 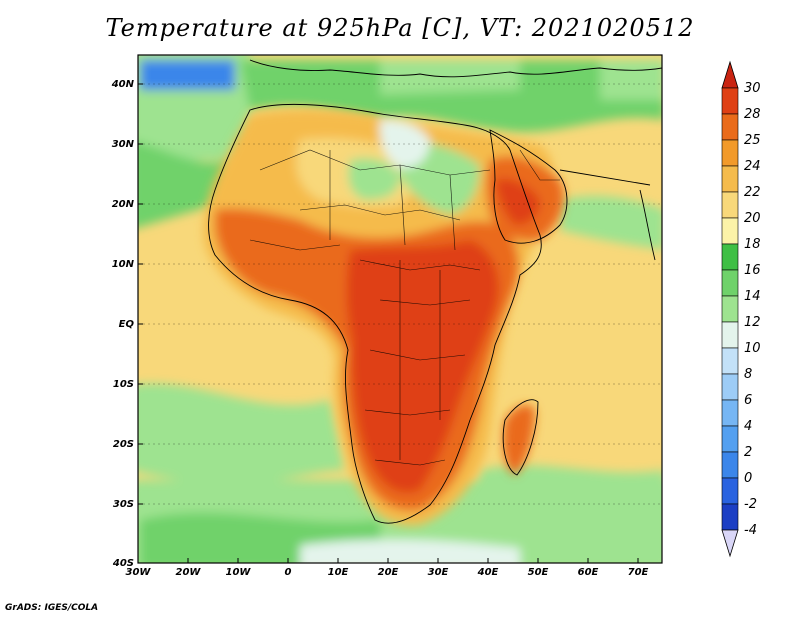 What do you see at coordinates (752, 114) in the screenshot?
I see `colorbar-label: 28` at bounding box center [752, 114].